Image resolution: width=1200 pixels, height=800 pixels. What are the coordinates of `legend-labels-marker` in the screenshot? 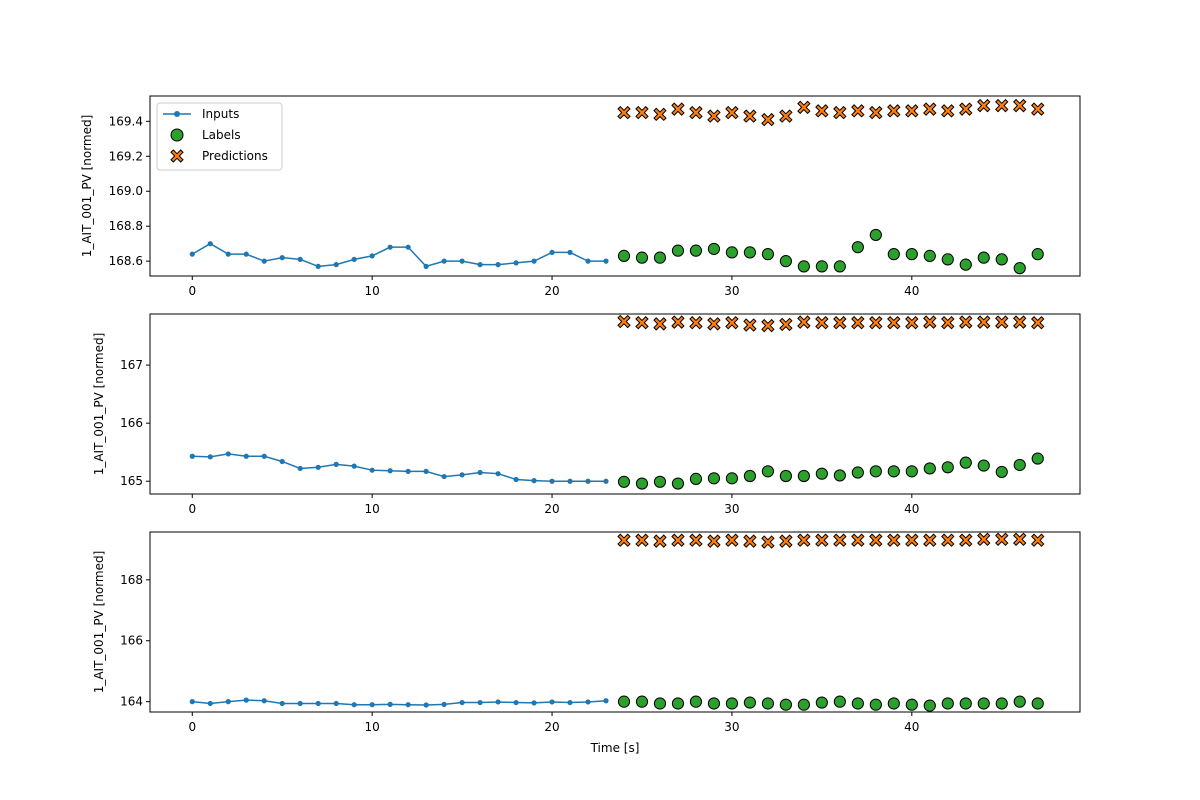 It's located at (177, 135).